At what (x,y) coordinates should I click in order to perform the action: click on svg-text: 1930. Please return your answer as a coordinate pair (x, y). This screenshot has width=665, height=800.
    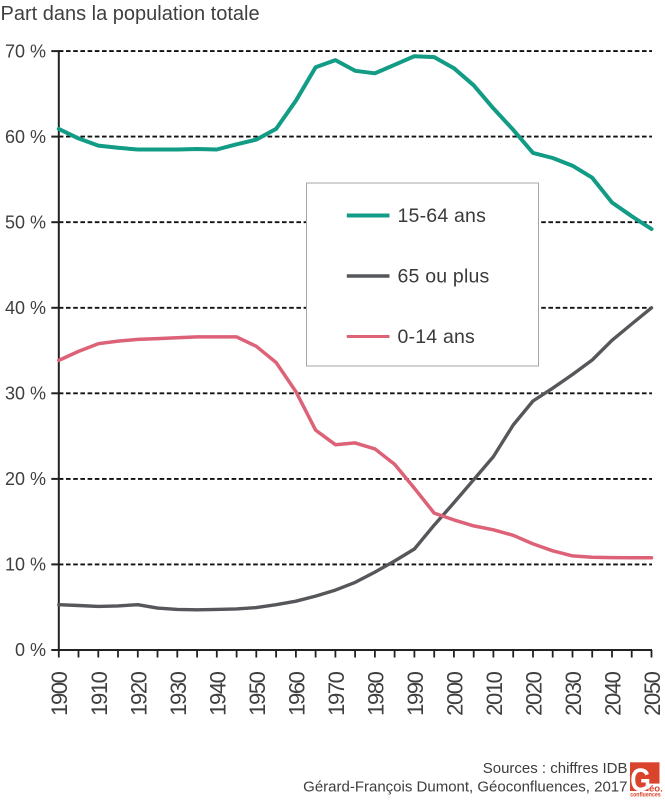
    Looking at the image, I should click on (178, 693).